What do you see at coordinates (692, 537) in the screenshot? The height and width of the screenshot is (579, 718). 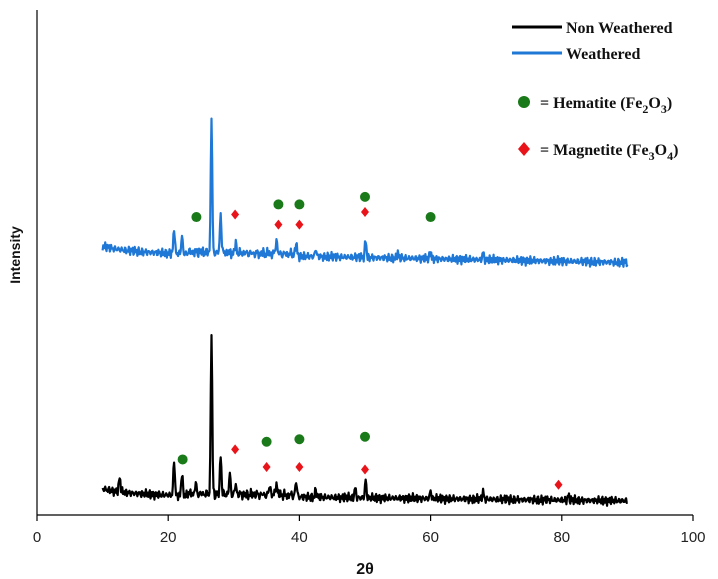 I see `x-tick-label: 100` at bounding box center [692, 537].